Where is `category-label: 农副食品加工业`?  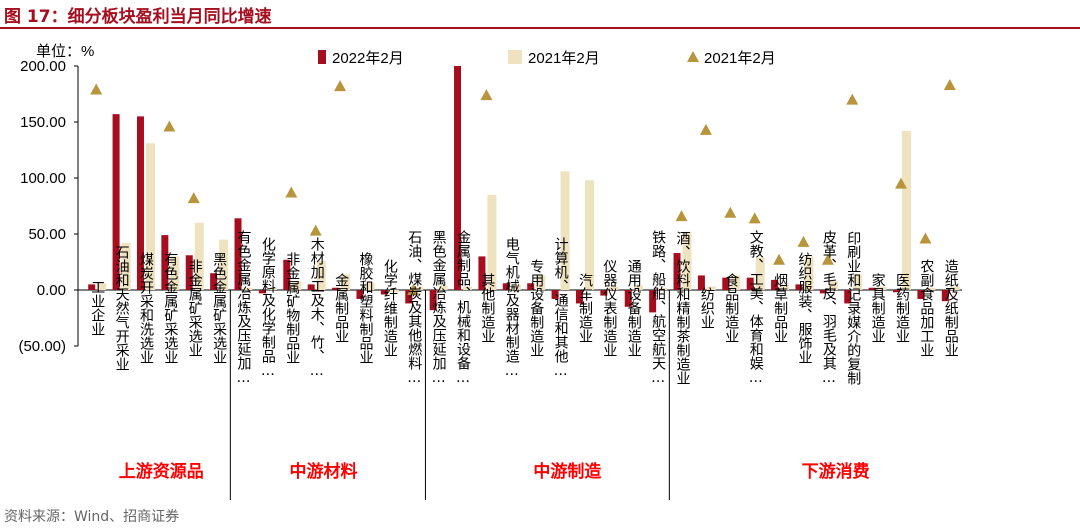 category-label: 农副食品加工业 is located at coordinates (926, 308).